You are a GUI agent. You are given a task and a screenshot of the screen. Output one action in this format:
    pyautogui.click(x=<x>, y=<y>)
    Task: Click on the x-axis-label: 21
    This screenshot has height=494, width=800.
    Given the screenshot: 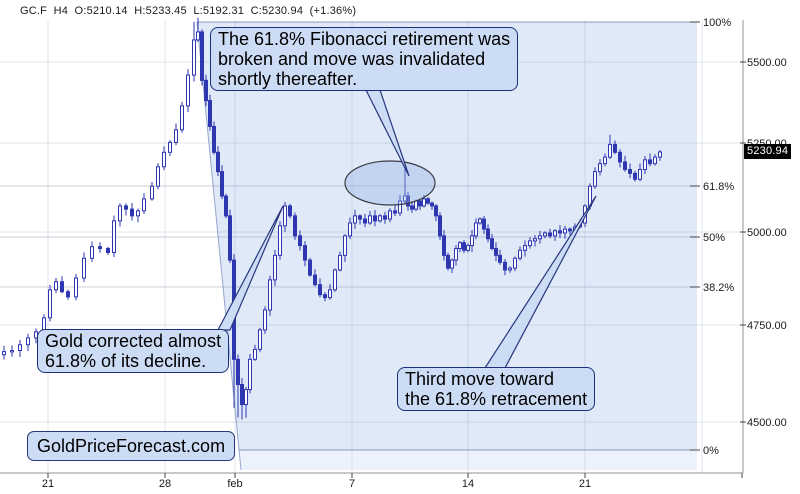 What is the action you would take?
    pyautogui.click(x=585, y=484)
    